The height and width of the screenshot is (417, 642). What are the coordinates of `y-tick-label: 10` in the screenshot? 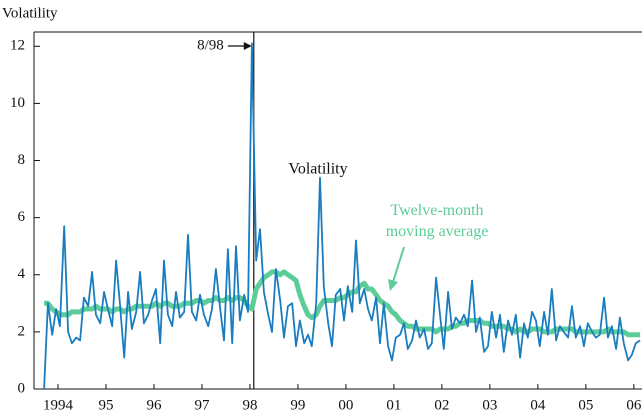 It's located at (17, 103).